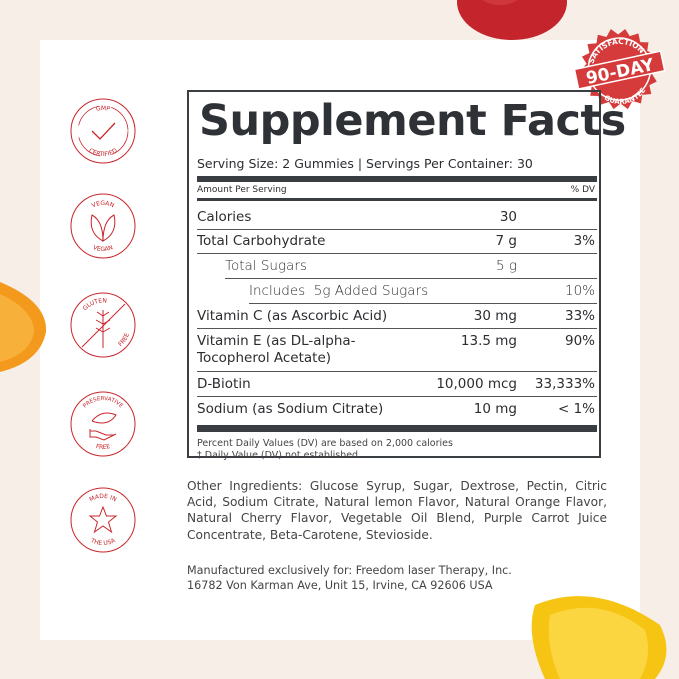  I want to click on svg-text: CERTIFIED, so click(102, 152).